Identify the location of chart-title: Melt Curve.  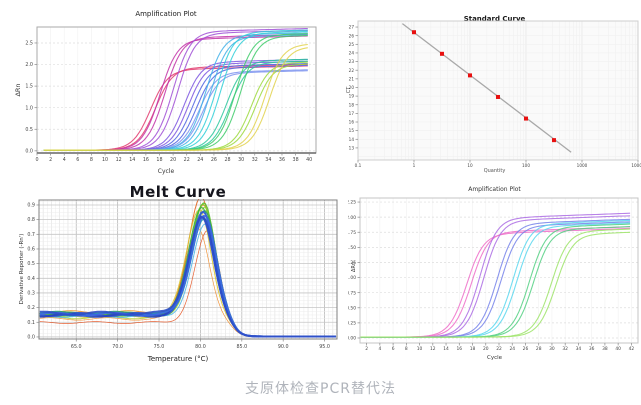
(178, 192).